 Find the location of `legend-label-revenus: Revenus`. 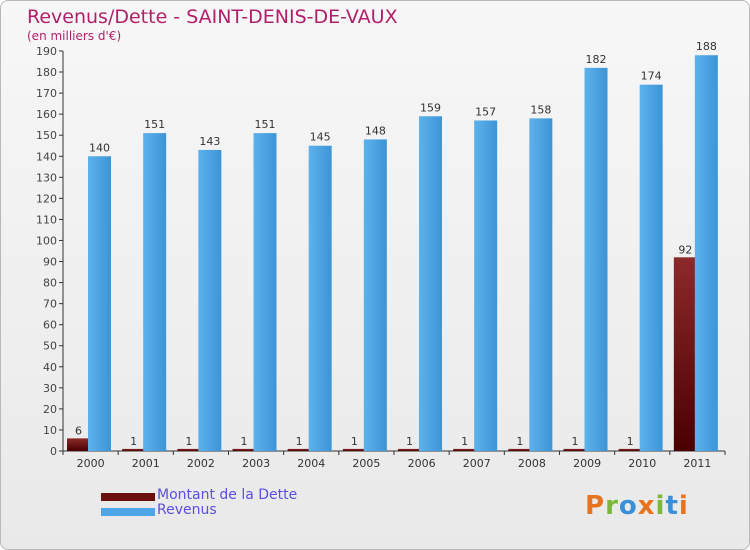

legend-label-revenus: Revenus is located at coordinates (187, 510).